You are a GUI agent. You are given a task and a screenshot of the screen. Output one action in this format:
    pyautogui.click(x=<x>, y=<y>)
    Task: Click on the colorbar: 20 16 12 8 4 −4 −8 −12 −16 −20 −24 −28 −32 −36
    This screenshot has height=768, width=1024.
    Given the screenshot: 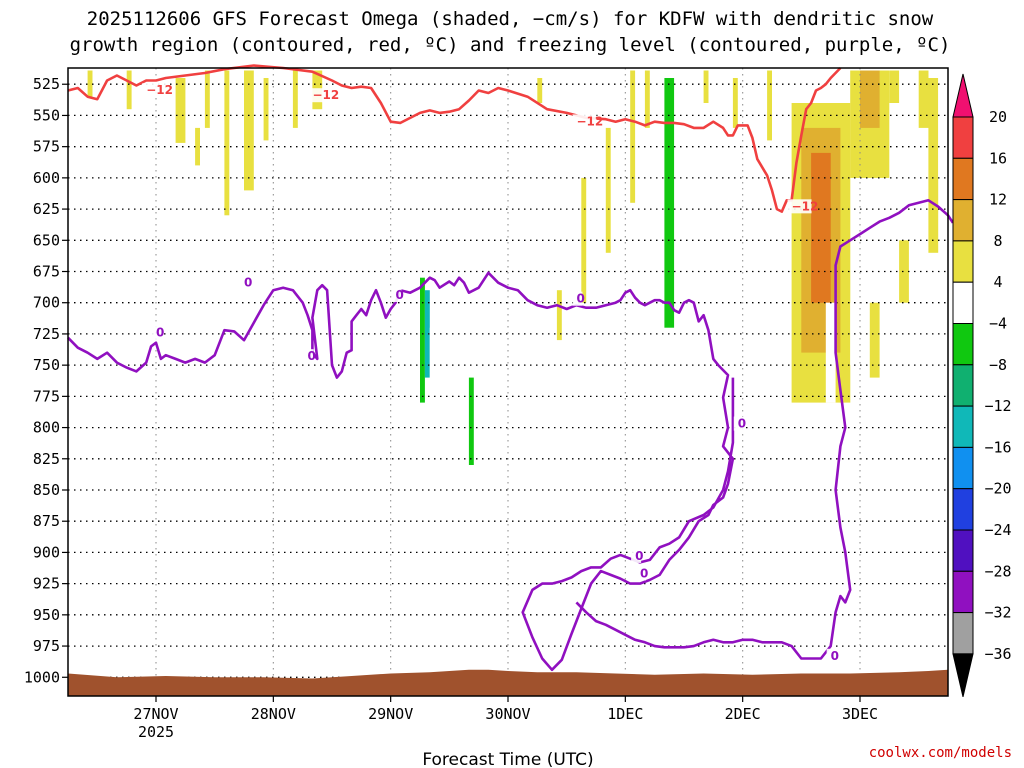 What is the action you would take?
    pyautogui.click(x=982, y=385)
    